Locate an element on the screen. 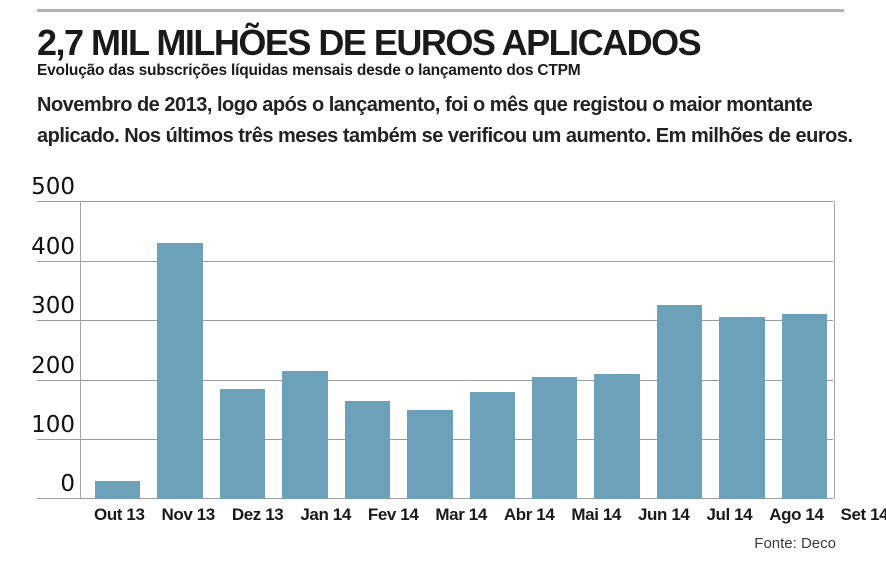  y-tick-label-0: 0 is located at coordinates (67, 484).